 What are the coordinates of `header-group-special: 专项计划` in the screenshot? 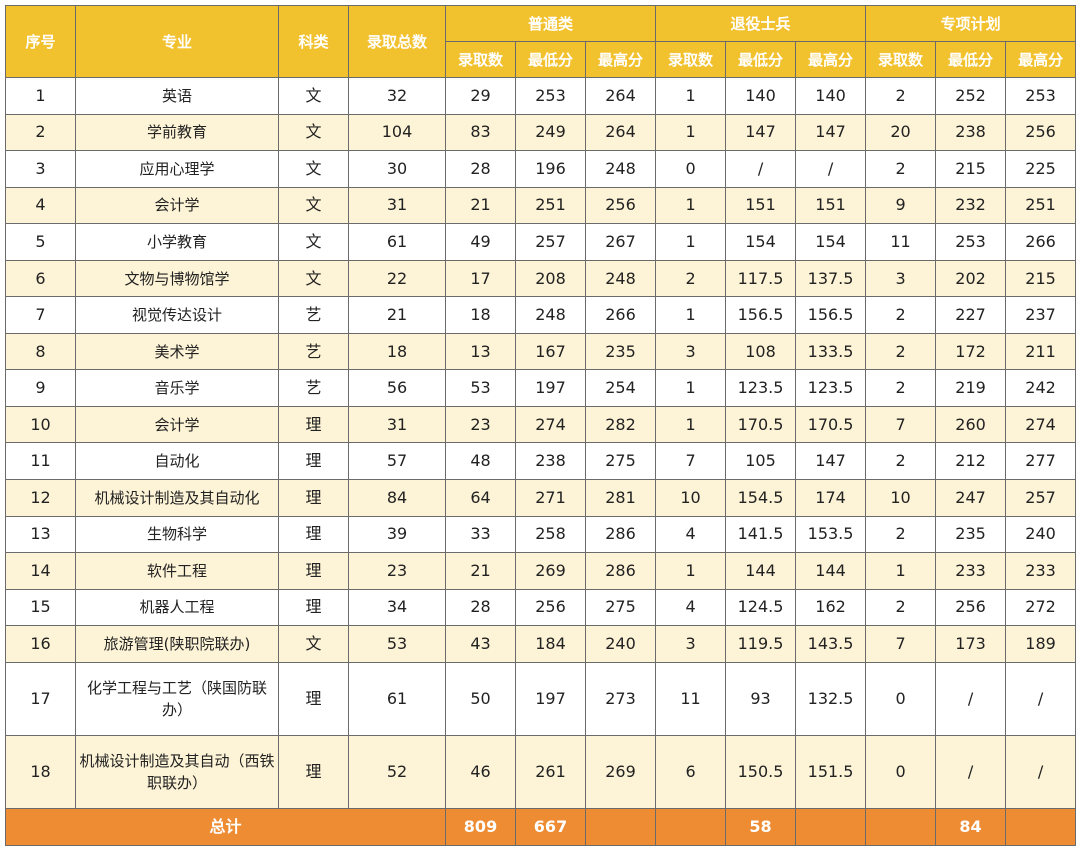 It's located at (971, 23).